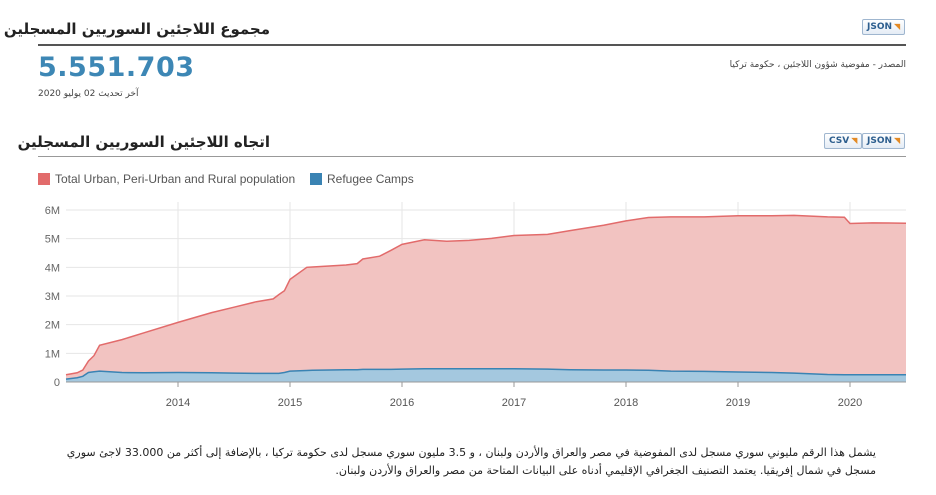 The height and width of the screenshot is (495, 936). I want to click on csv-download-button: CSV ◥, so click(843, 141).